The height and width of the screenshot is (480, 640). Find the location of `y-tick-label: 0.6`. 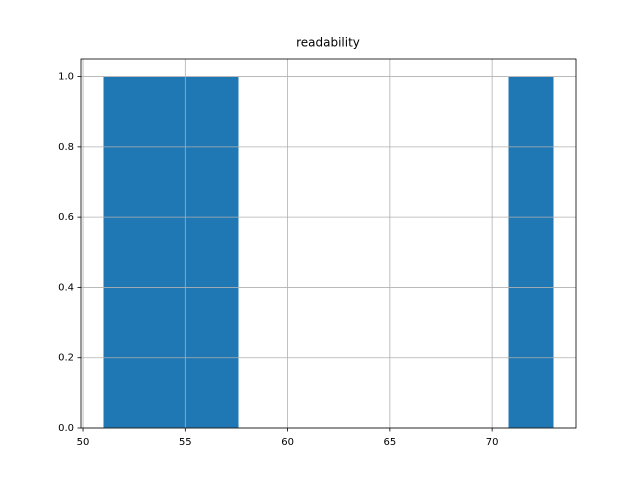

y-tick-label: 0.6 is located at coordinates (66, 217).